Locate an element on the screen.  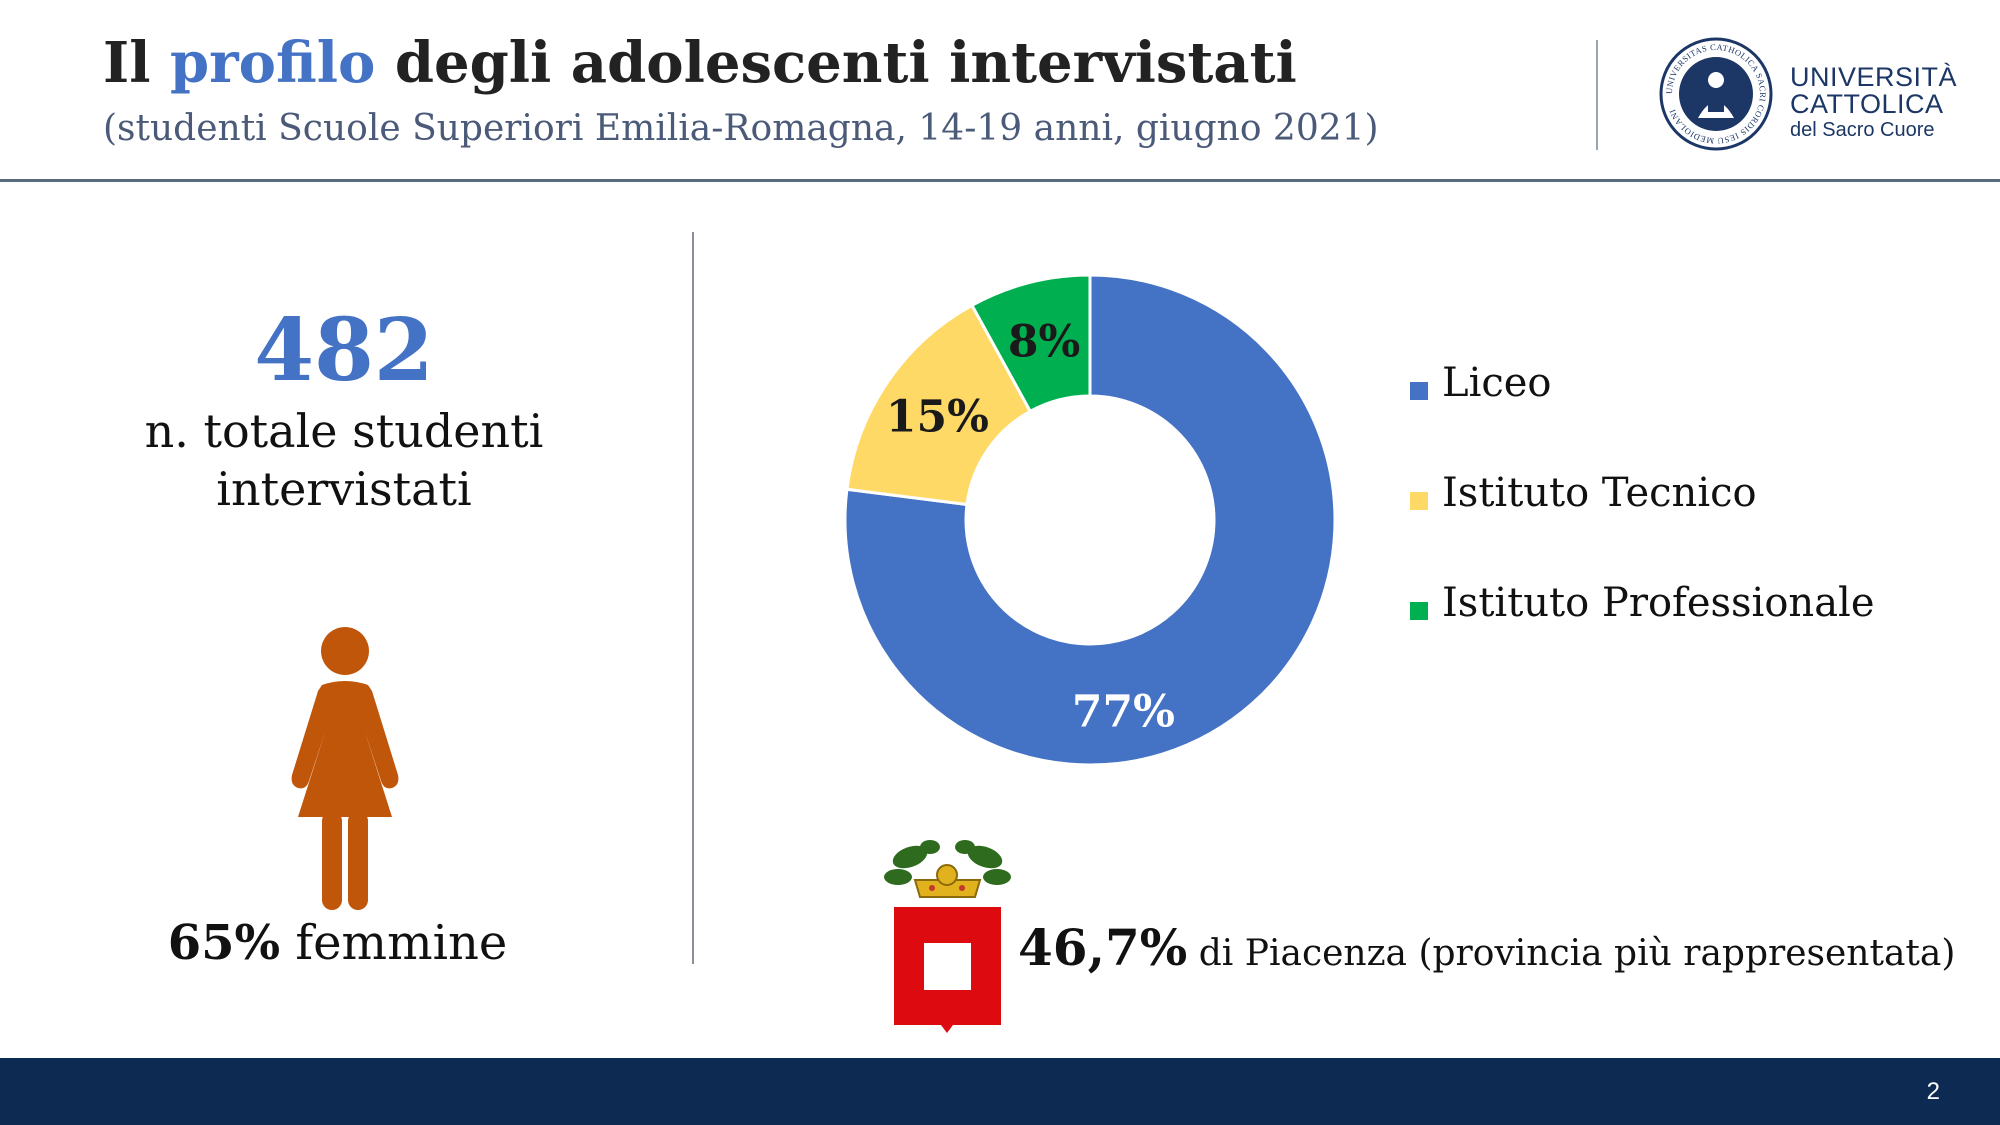
panel-divider is located at coordinates (693, 598).